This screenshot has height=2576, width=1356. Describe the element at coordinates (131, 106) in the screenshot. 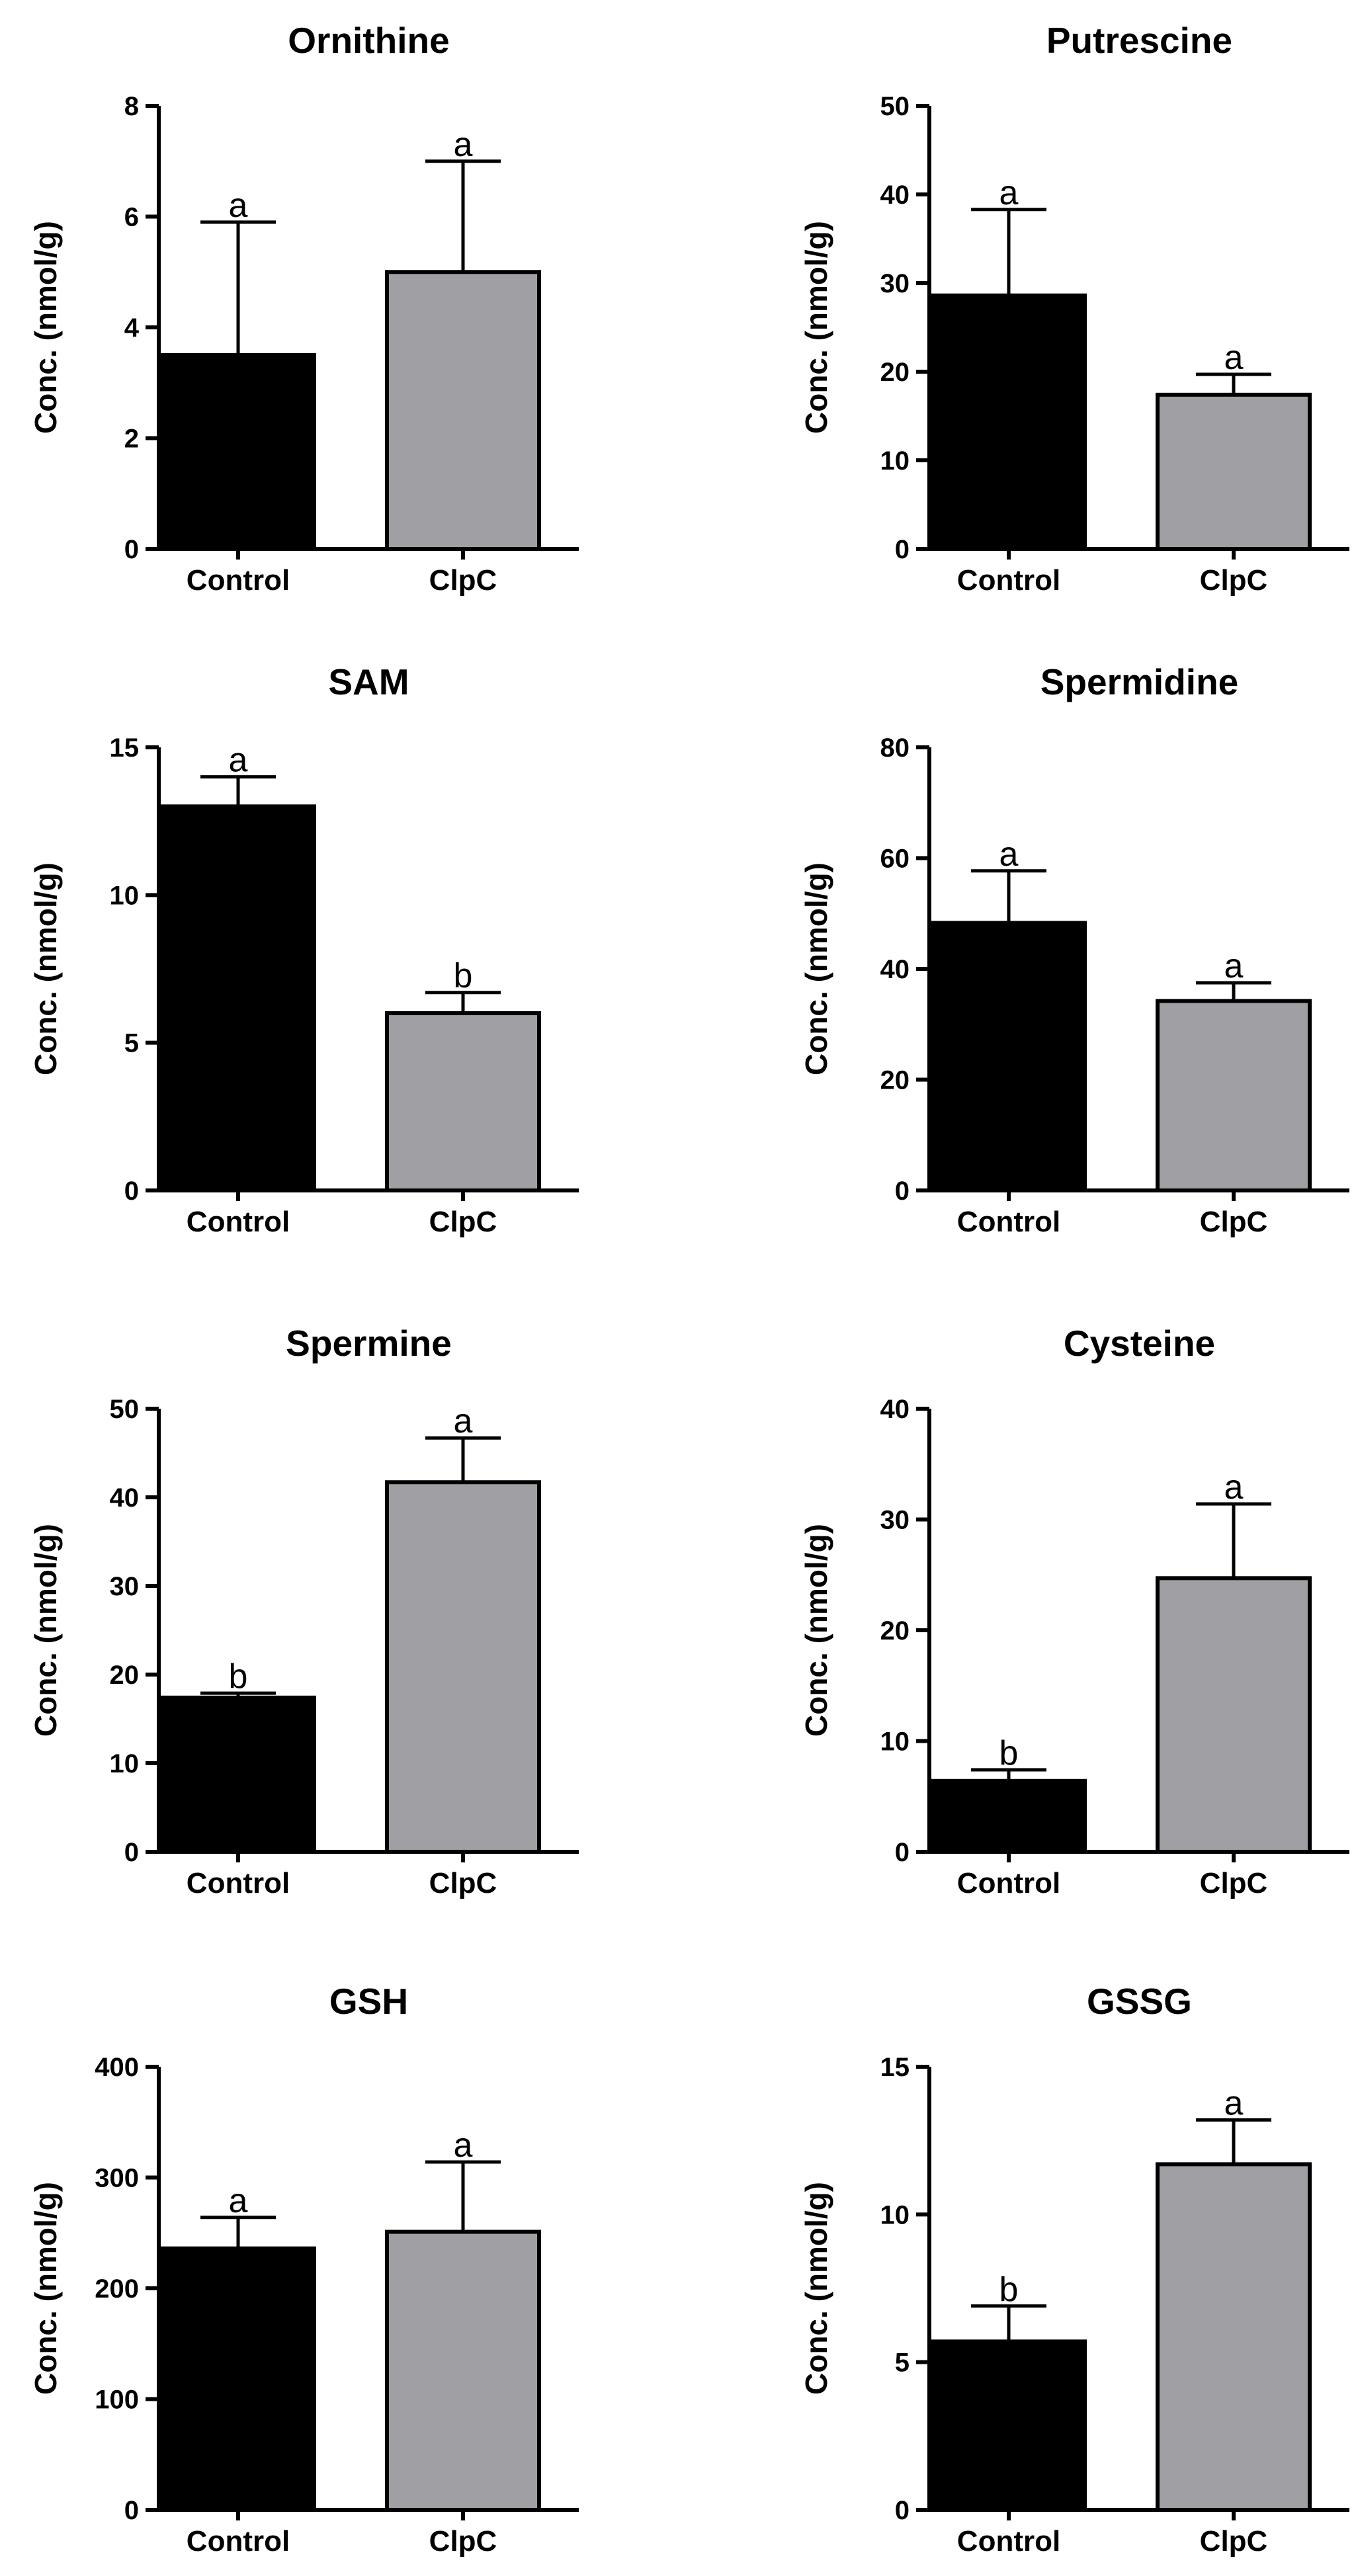

I see `y-tick-label: 8` at that location.